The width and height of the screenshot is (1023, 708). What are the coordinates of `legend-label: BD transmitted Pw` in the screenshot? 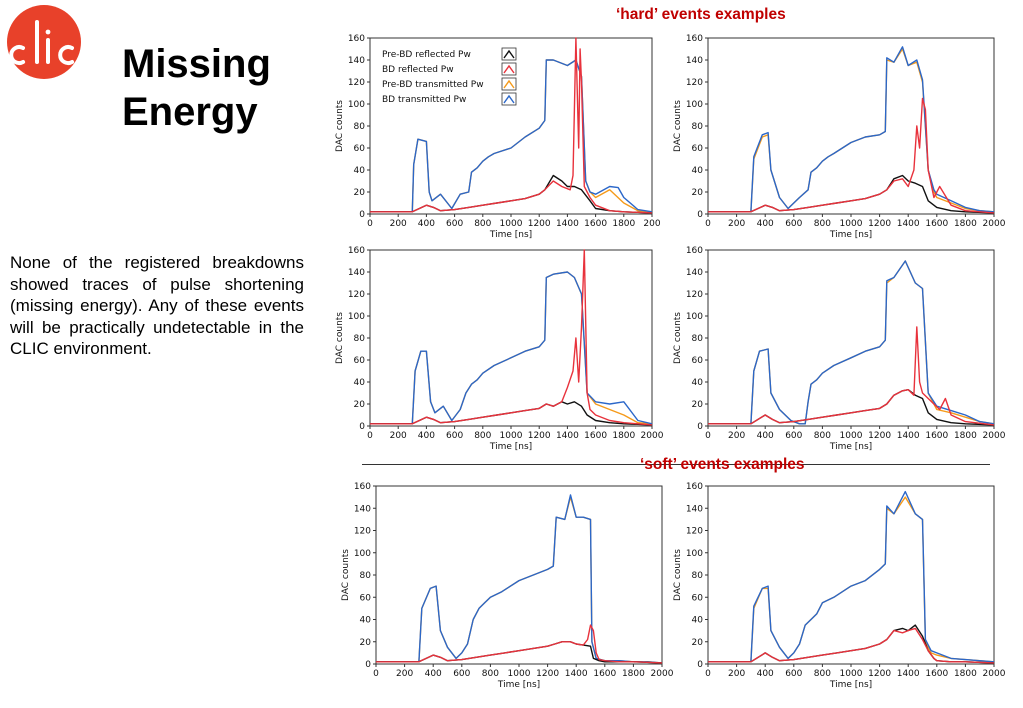 It's located at (424, 100).